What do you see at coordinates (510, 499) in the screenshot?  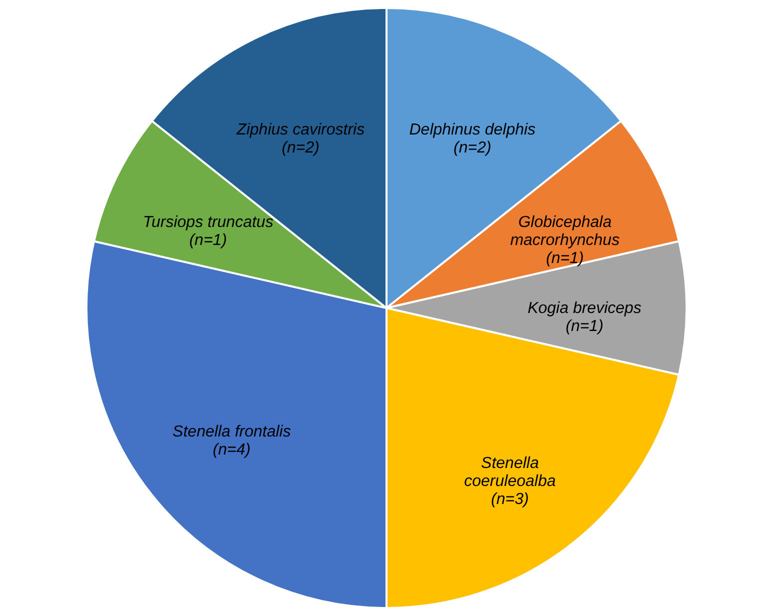 I see `data-label: (n=3)` at bounding box center [510, 499].